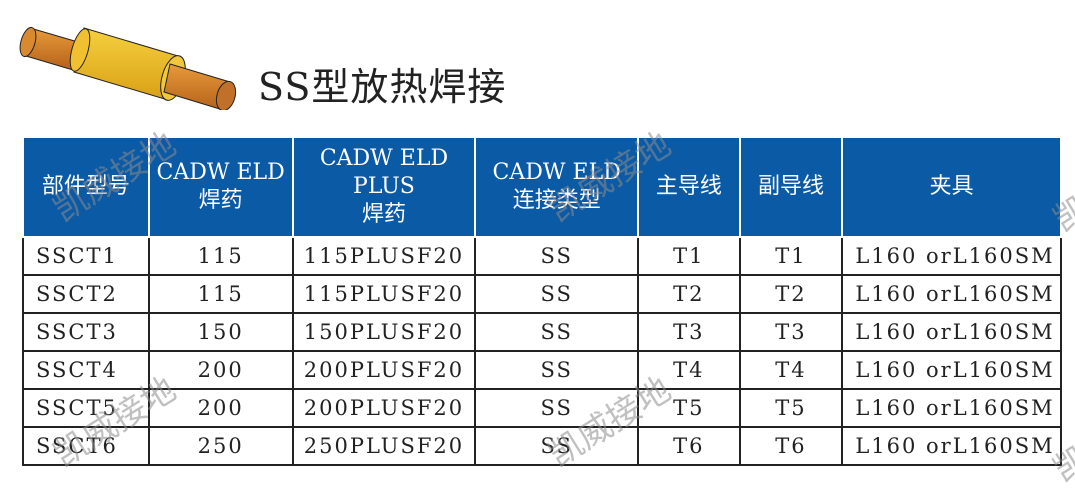 Image resolution: width=1075 pixels, height=491 pixels. I want to click on table-row: SSCT3 150 150PLUSF20 SS T3 T3 L160 orL160SM, so click(542, 332).